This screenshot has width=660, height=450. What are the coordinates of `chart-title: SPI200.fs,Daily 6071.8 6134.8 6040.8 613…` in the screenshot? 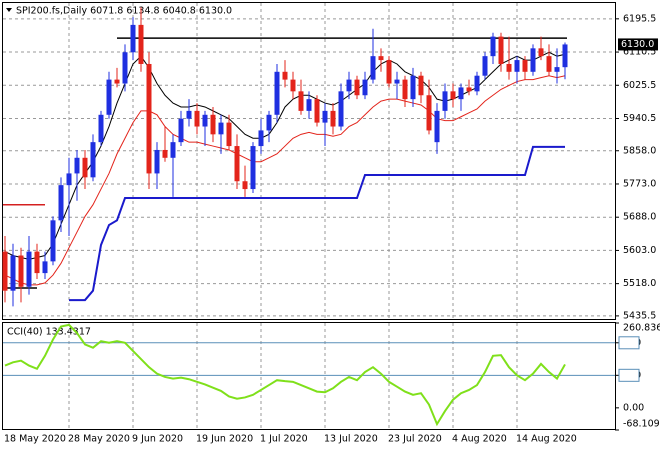 It's located at (124, 11).